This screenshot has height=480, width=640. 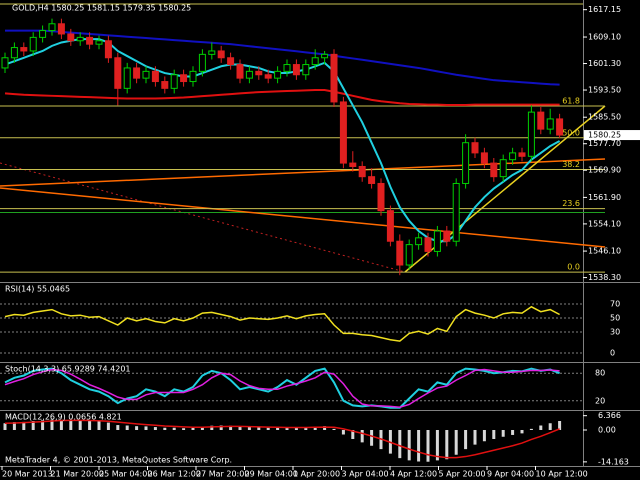 I want to click on macd-label: MACD(12,26,9) 0.0656 4.821, so click(x=63, y=417).